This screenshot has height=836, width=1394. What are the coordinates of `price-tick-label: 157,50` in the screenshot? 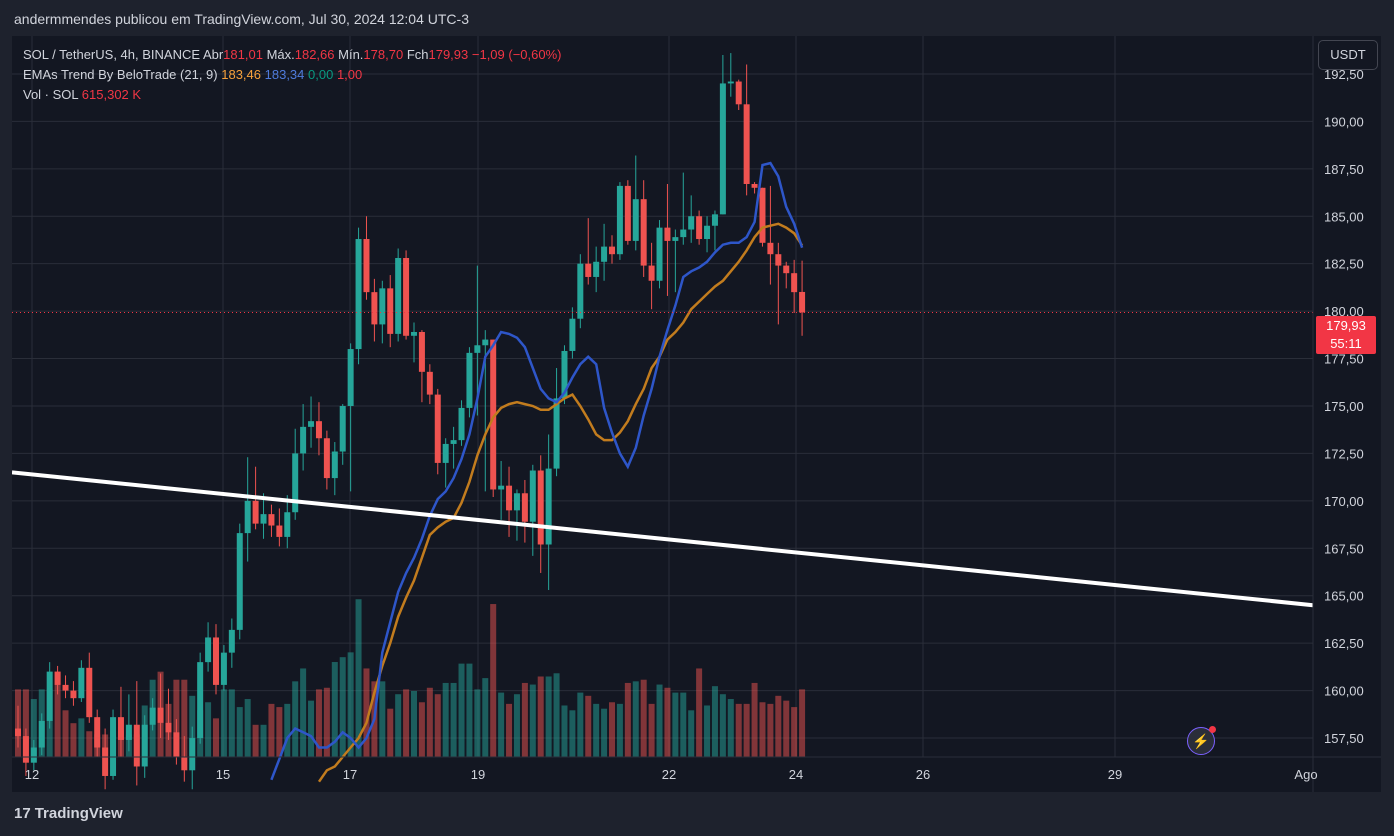 It's located at (1344, 738).